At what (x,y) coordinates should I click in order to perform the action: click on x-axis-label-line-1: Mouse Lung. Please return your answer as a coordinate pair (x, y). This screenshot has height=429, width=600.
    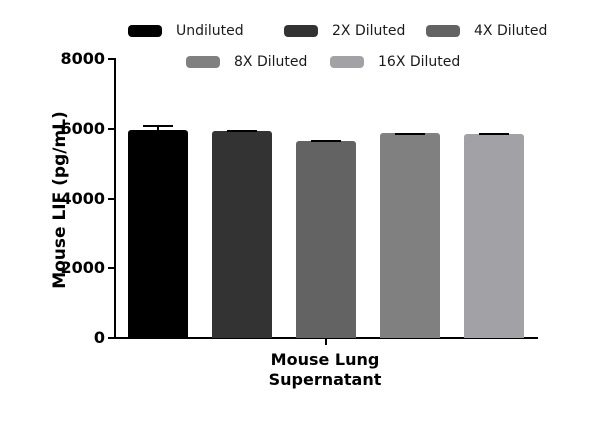
    Looking at the image, I should click on (325, 359).